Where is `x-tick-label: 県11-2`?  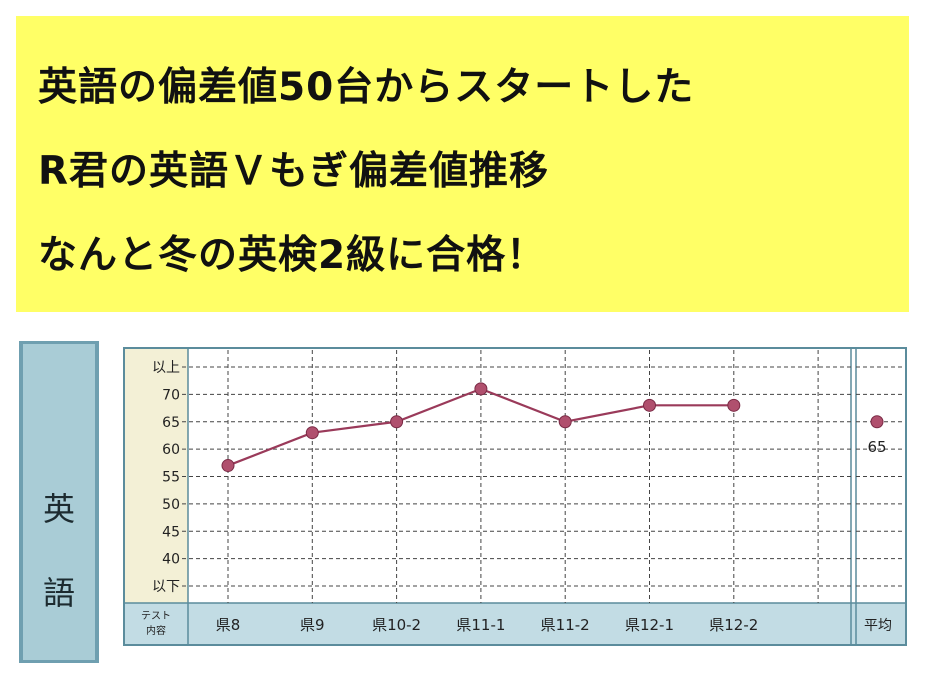 x-tick-label: 県11-2 is located at coordinates (565, 625).